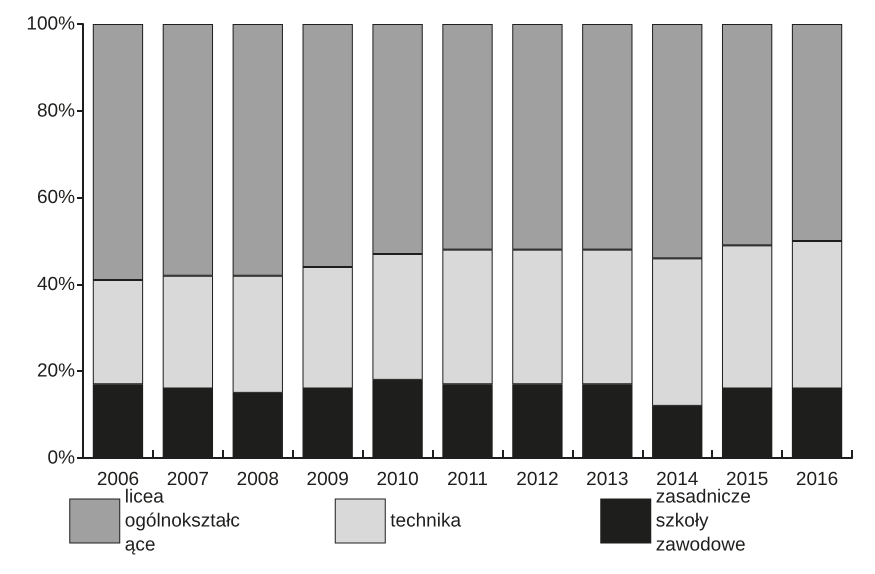 Image resolution: width=875 pixels, height=574 pixels. What do you see at coordinates (607, 479) in the screenshot?
I see `x-tick-label: 2013` at bounding box center [607, 479].